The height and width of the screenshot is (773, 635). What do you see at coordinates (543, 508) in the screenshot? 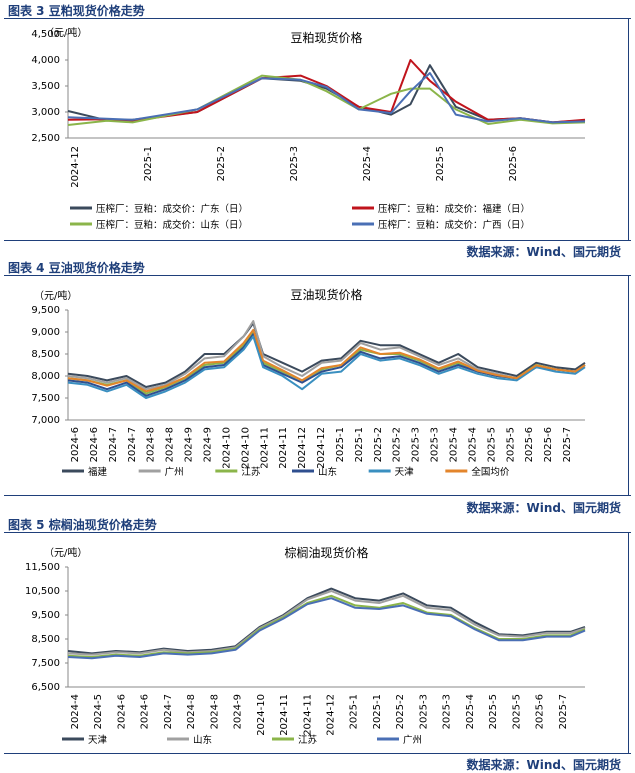
I see `data-source: 数据来源：Wind、国元期货` at bounding box center [543, 508].